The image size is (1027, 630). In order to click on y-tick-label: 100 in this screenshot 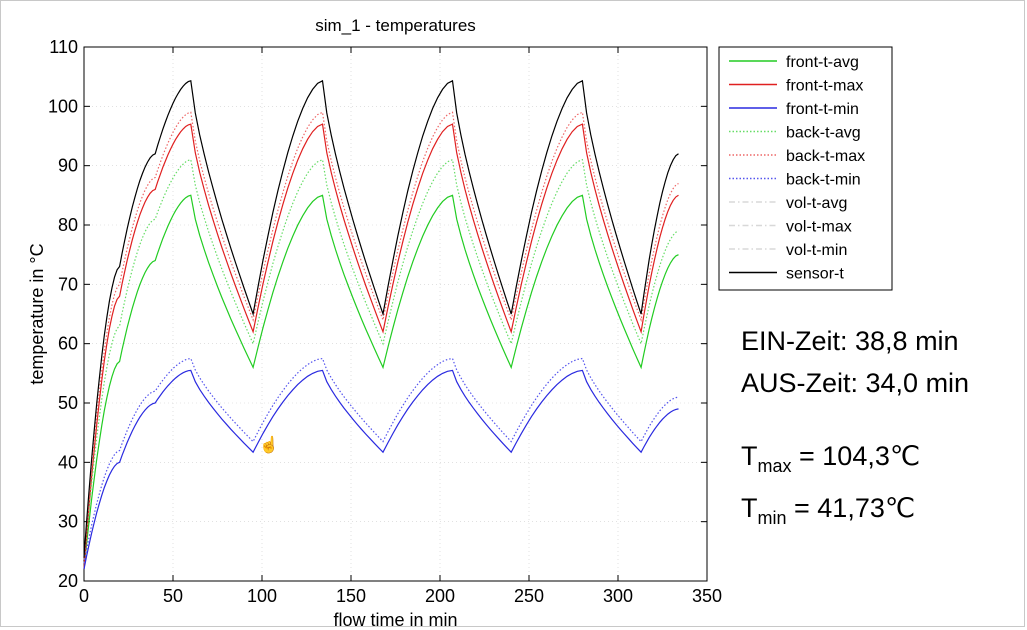, I will do `click(63, 106)`.